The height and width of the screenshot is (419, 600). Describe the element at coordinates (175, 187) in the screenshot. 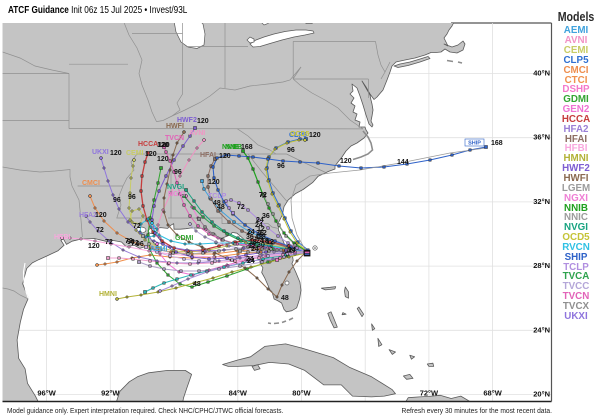

I see `svg-text: NVGI` at that location.